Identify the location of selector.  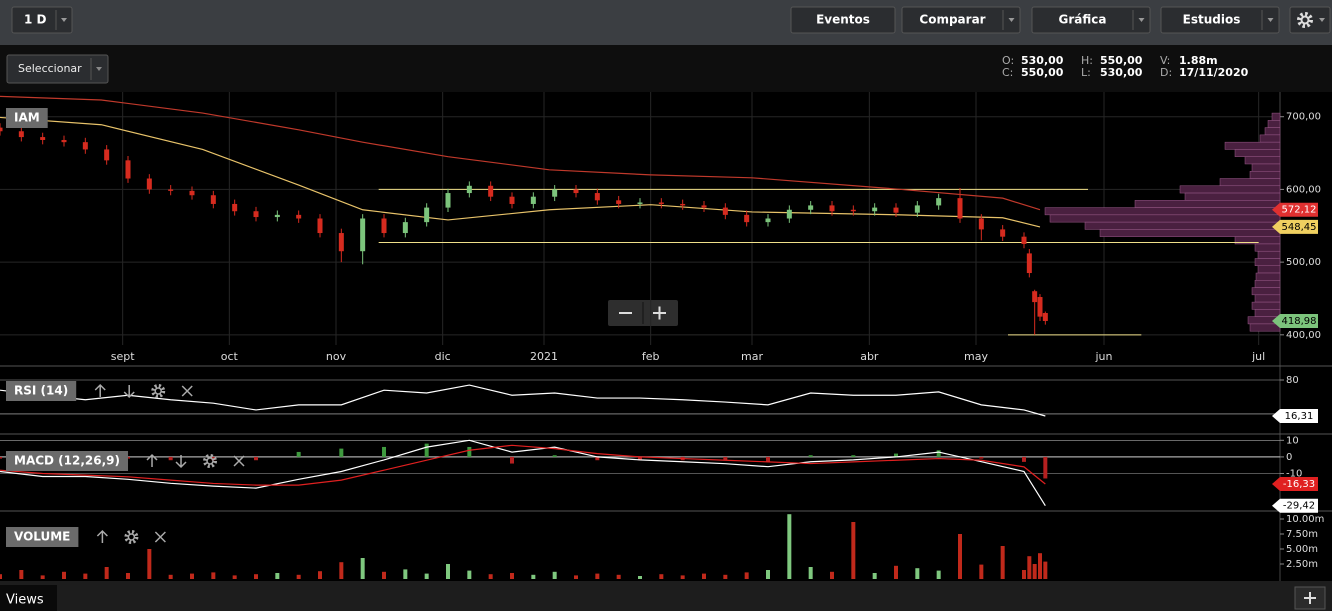
(57, 69).